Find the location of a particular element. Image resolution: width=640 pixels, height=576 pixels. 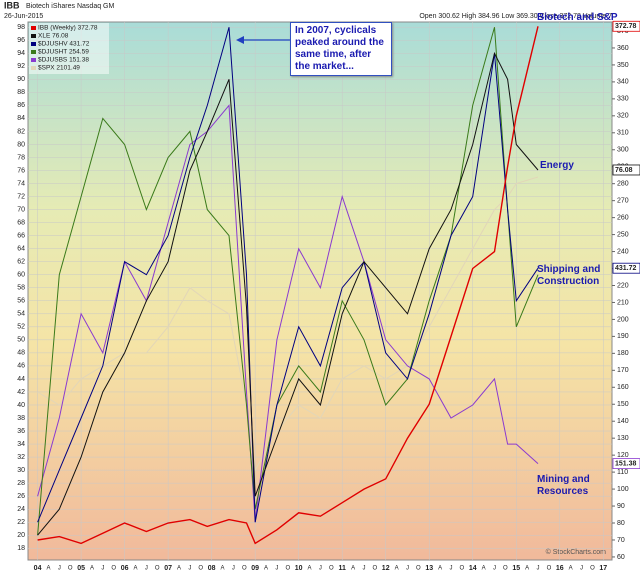

y-tick-label: 26 is located at coordinates (21, 496).